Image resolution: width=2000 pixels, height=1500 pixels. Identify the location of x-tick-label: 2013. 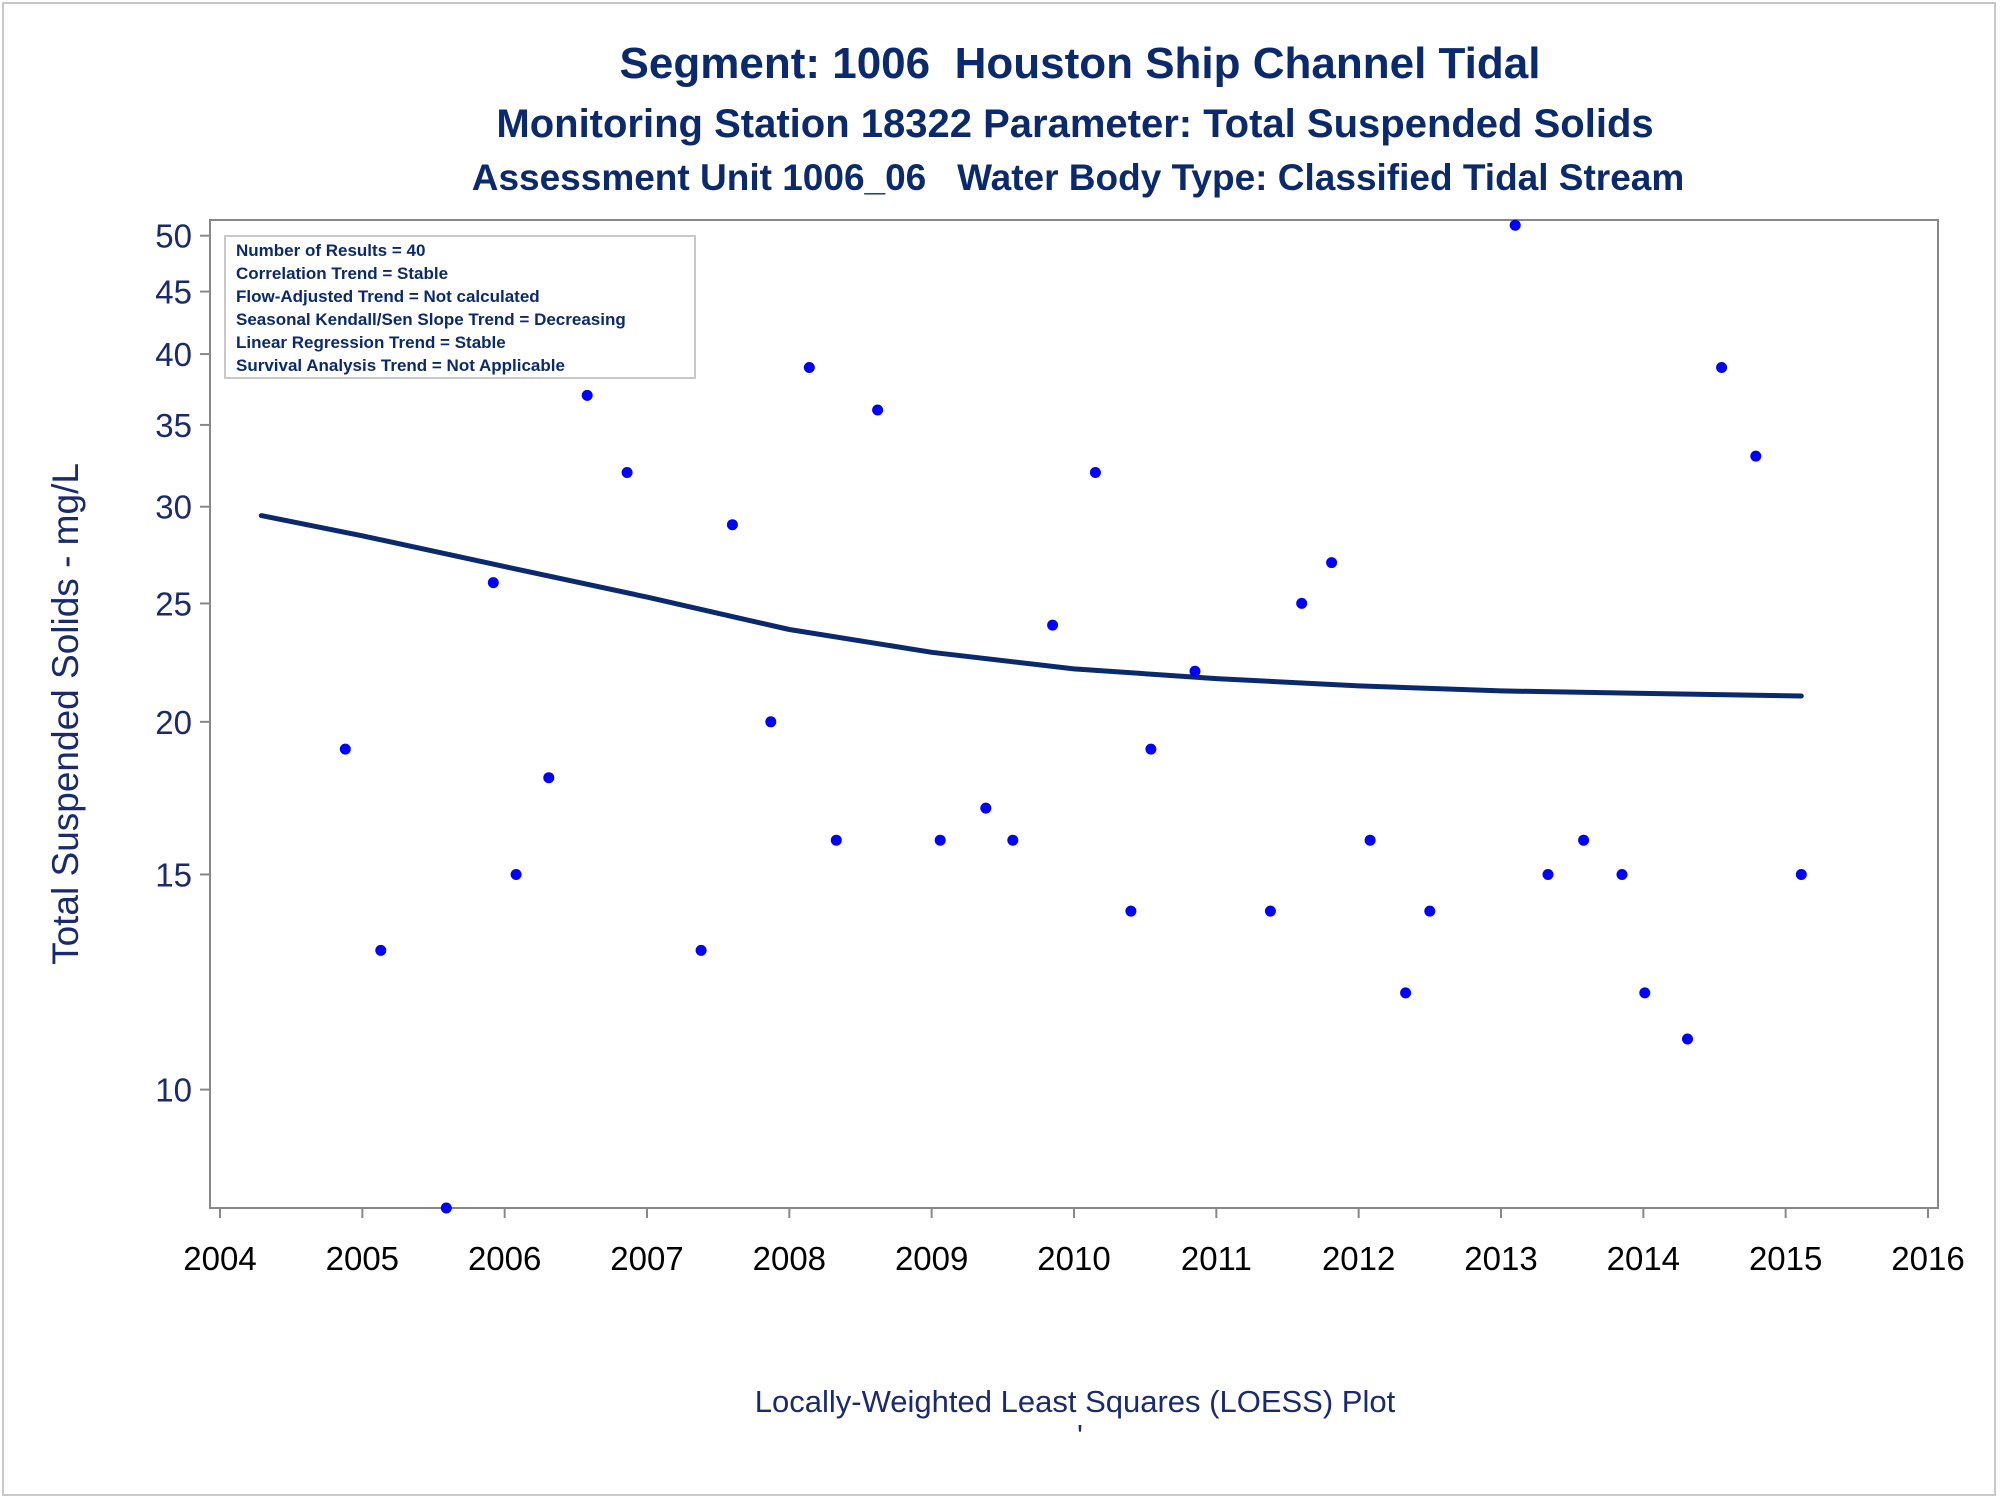
(1500, 1258).